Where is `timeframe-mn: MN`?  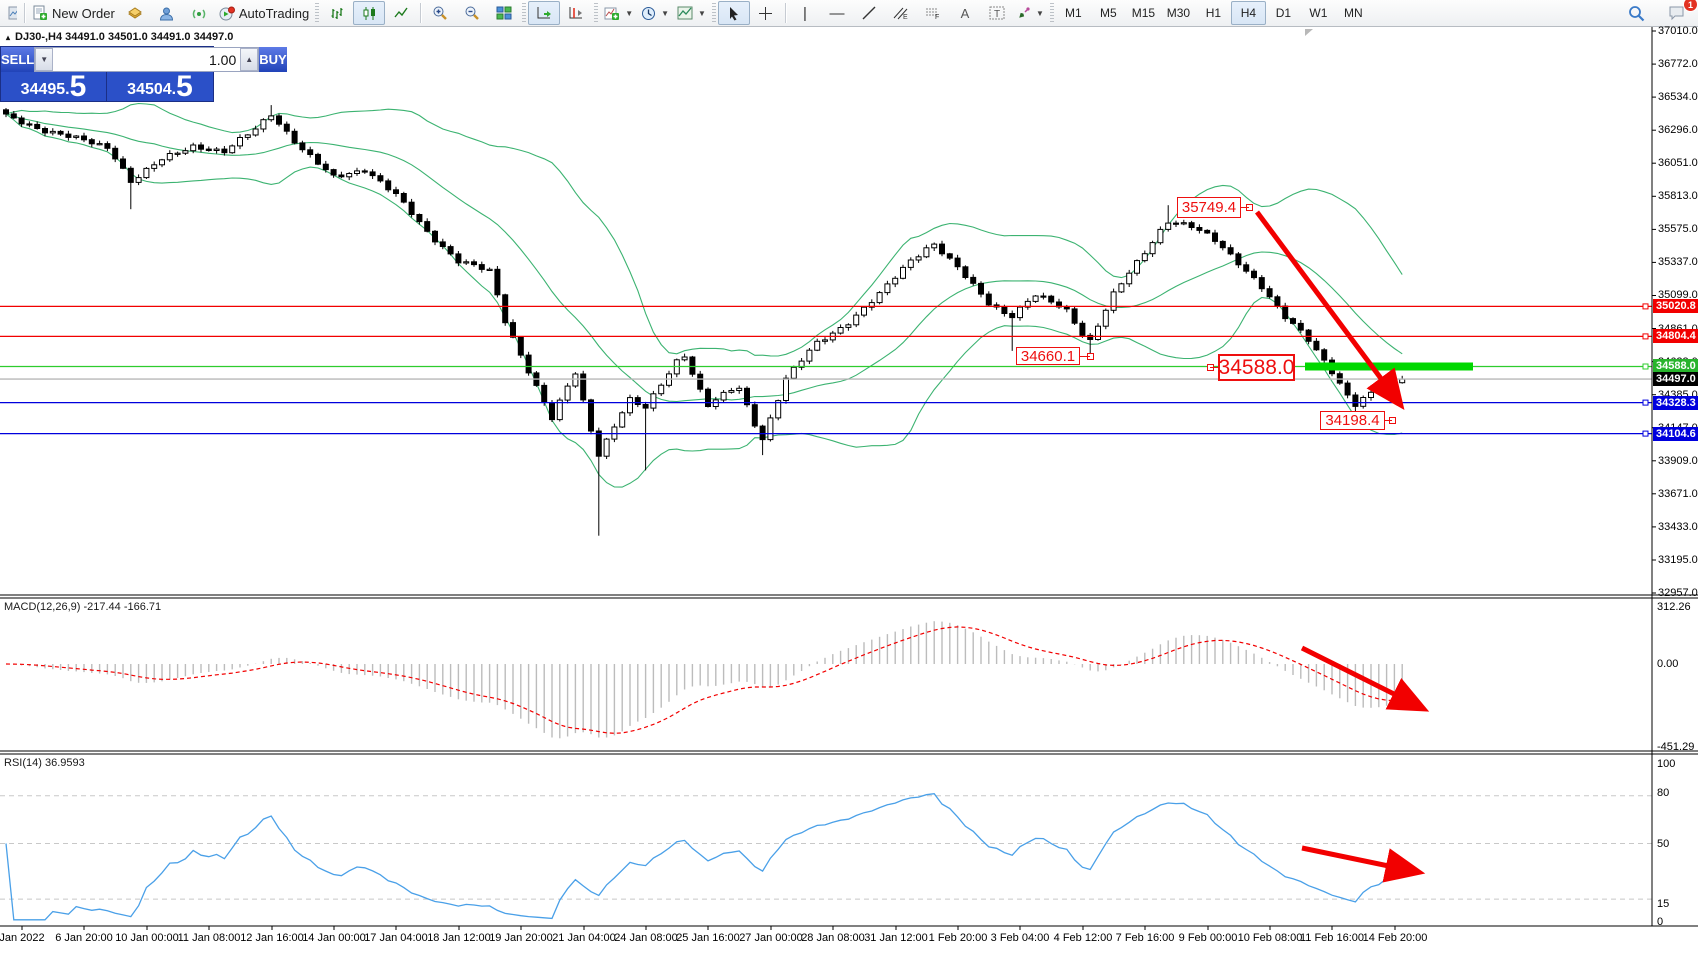
timeframe-mn: MN is located at coordinates (1353, 13).